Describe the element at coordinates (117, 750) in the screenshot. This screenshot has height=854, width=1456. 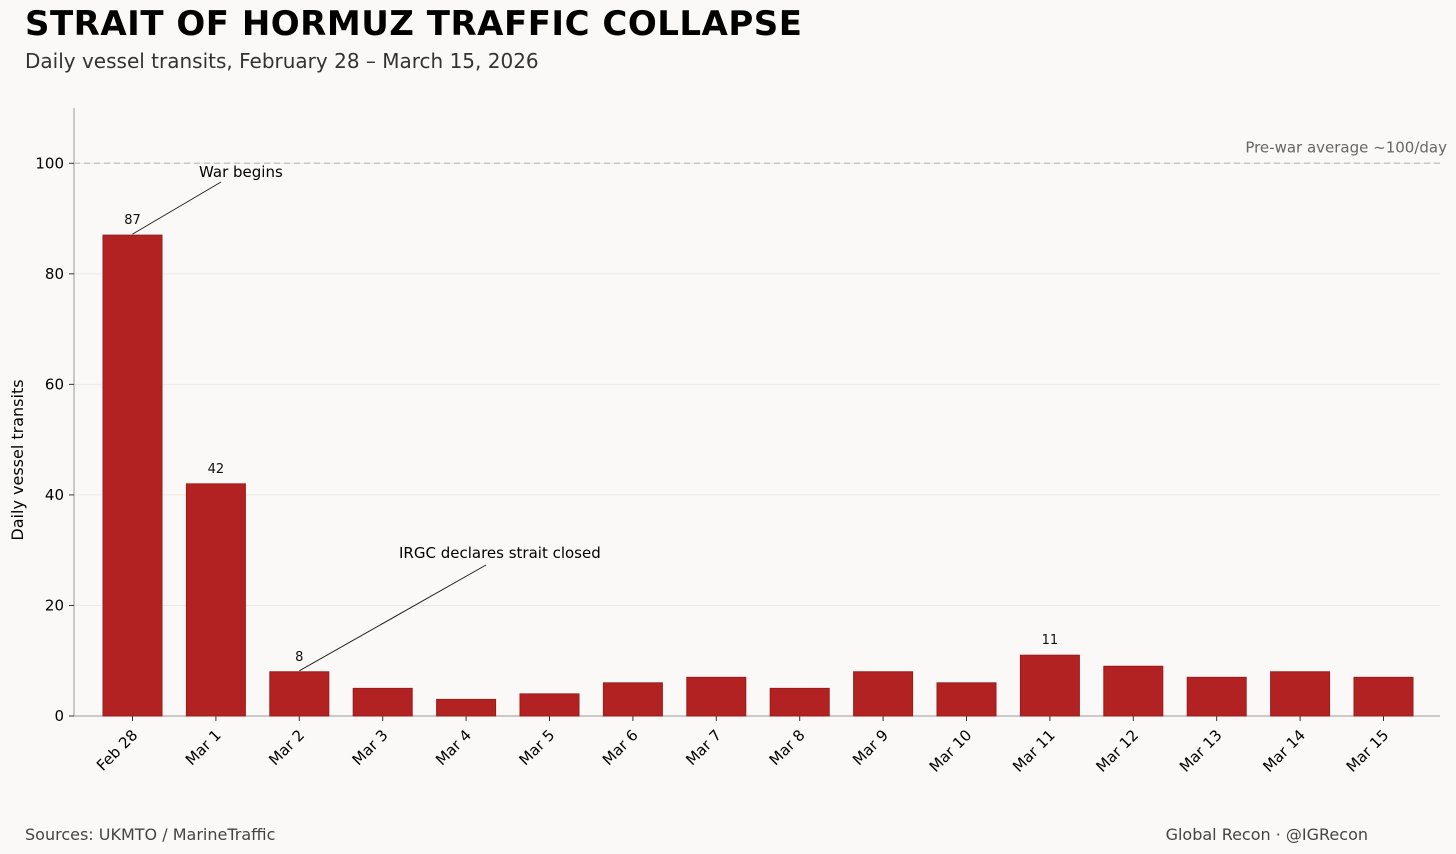
I see `x-tick-label: Feb 28` at that location.